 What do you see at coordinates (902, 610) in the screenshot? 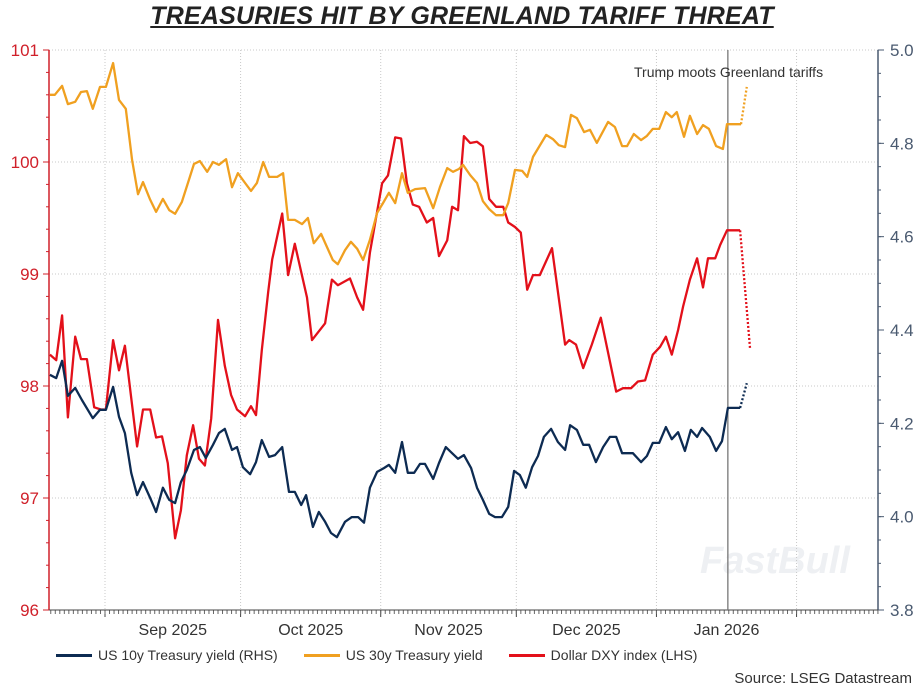
I see `right-axis-tick-label: 3.8` at bounding box center [902, 610].